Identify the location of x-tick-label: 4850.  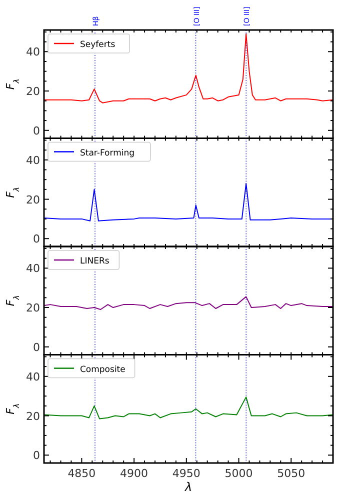
(82, 473).